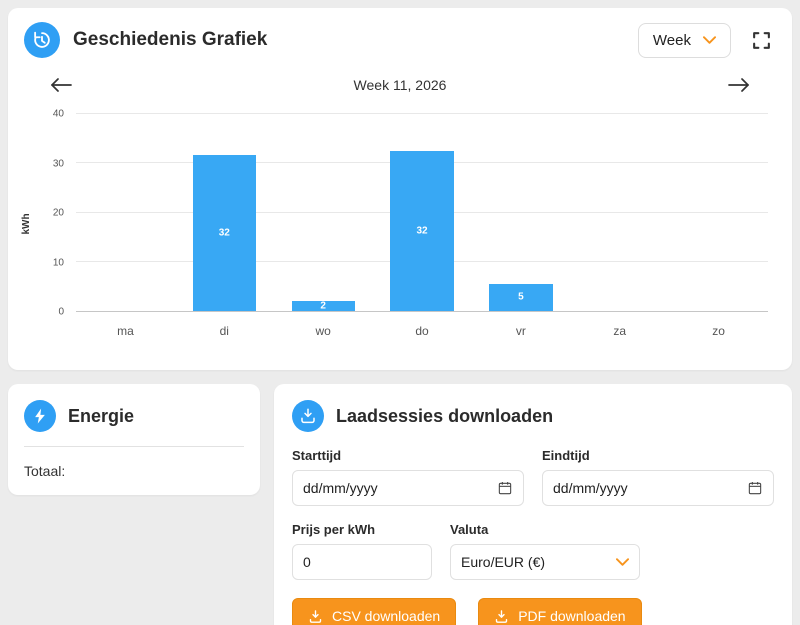 The width and height of the screenshot is (800, 625). Describe the element at coordinates (533, 477) in the screenshot. I see `date-row: Starttijd dd/mm/yyyy Eindtijd dd/mm/yyyy` at that location.